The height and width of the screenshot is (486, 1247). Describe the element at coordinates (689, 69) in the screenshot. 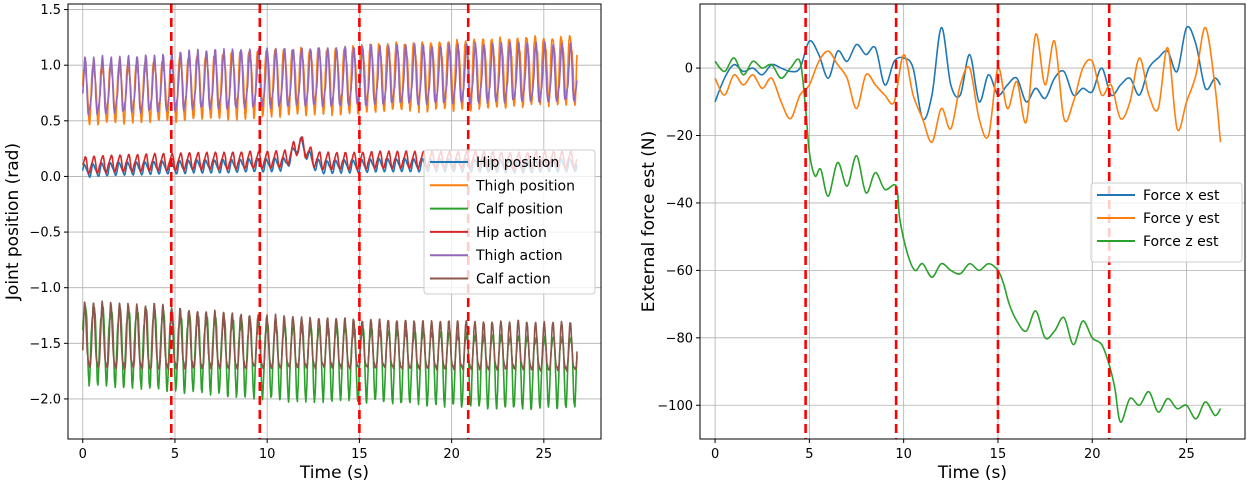

I see `y-tick-label: 0` at that location.